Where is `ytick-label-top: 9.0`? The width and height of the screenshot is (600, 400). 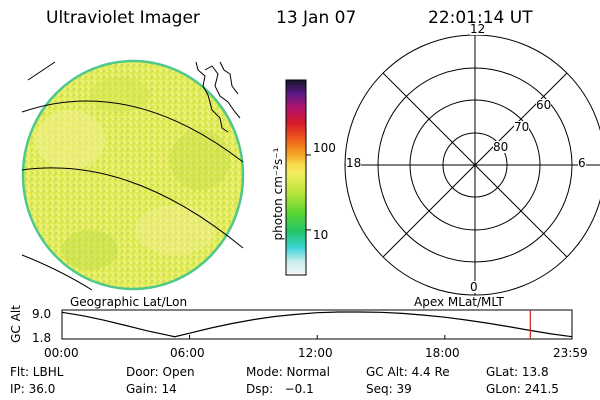
ytick-label-top: 9.0 is located at coordinates (42, 314).